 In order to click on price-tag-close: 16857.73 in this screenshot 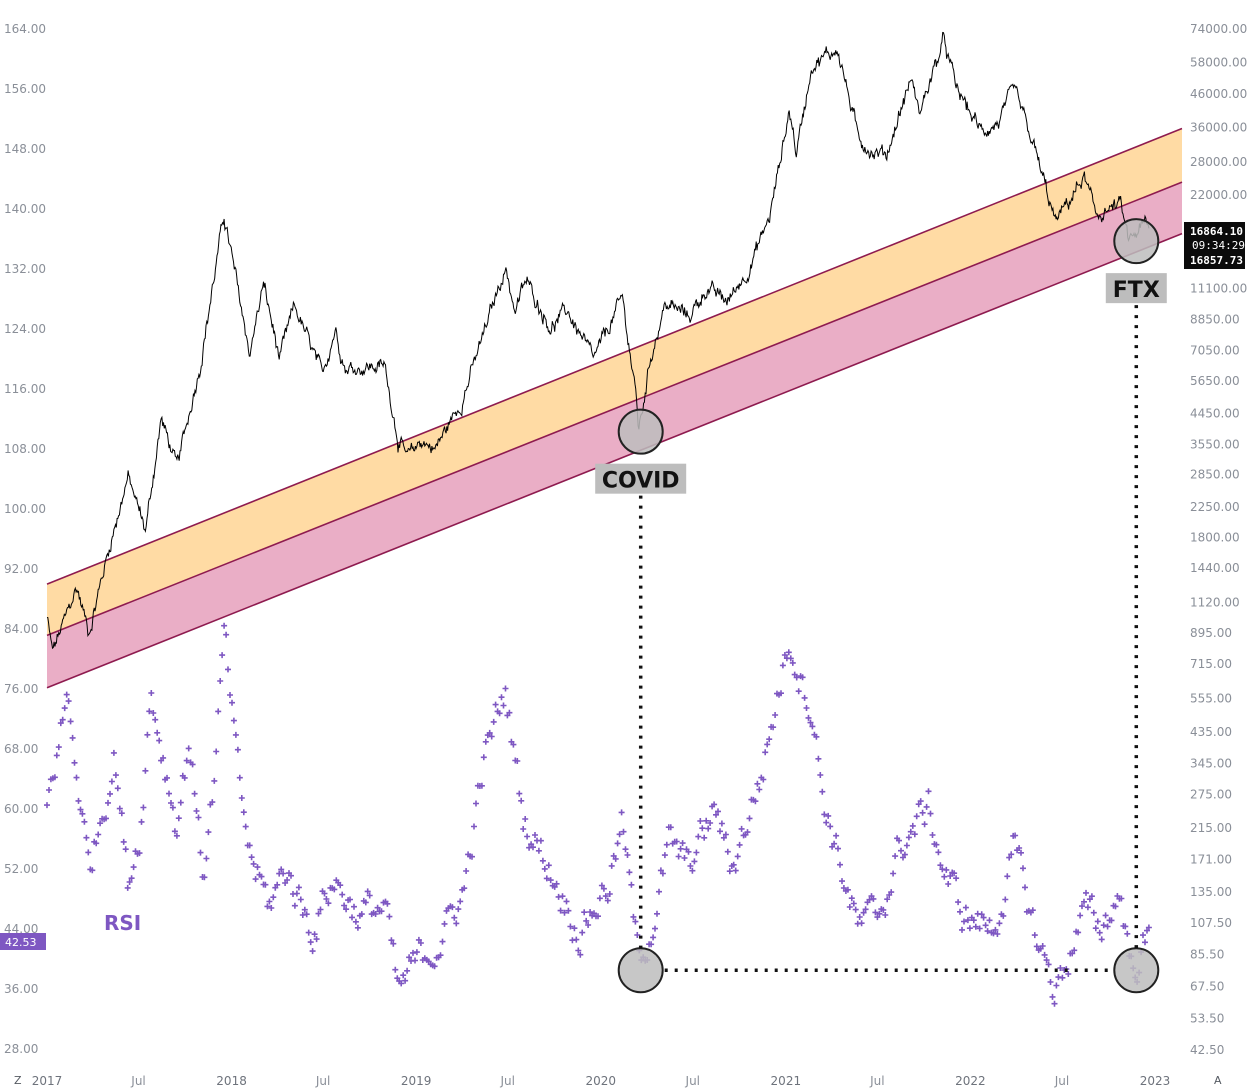, I will do `click(1216, 260)`.